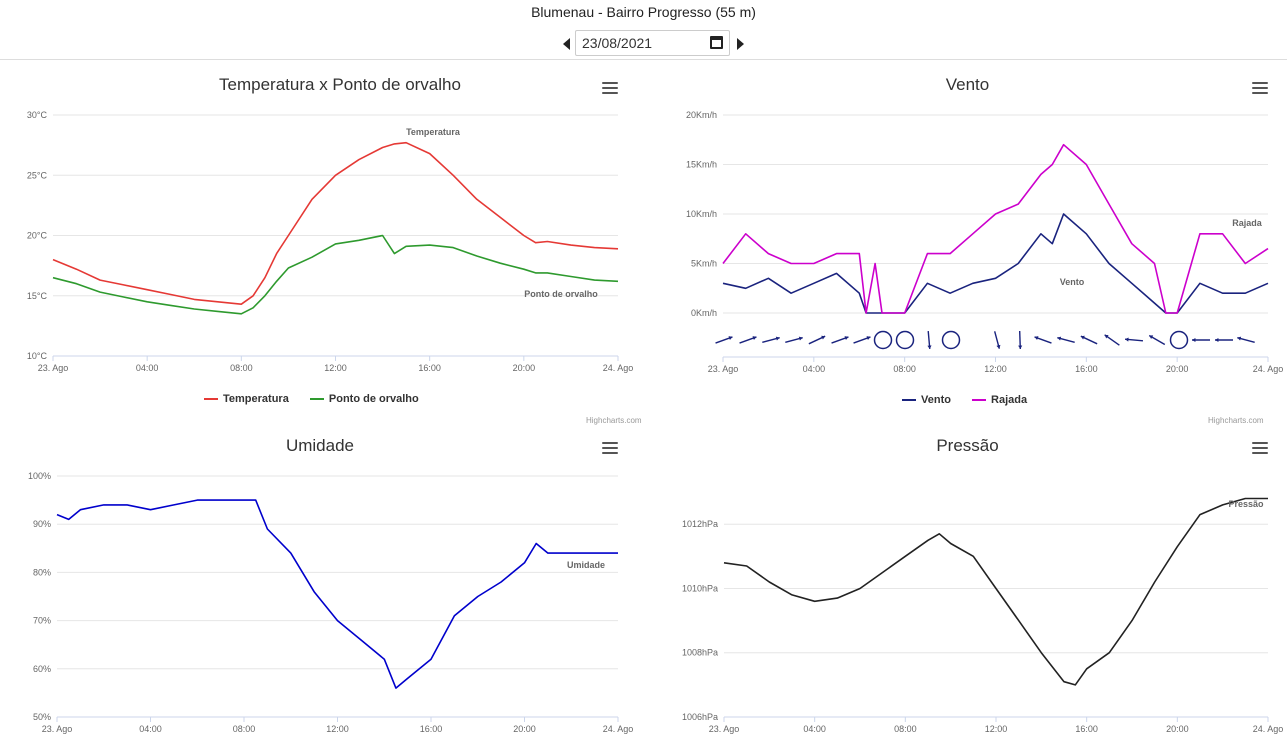 Image resolution: width=1287 pixels, height=741 pixels. I want to click on series-line-rajada, so click(995, 228).